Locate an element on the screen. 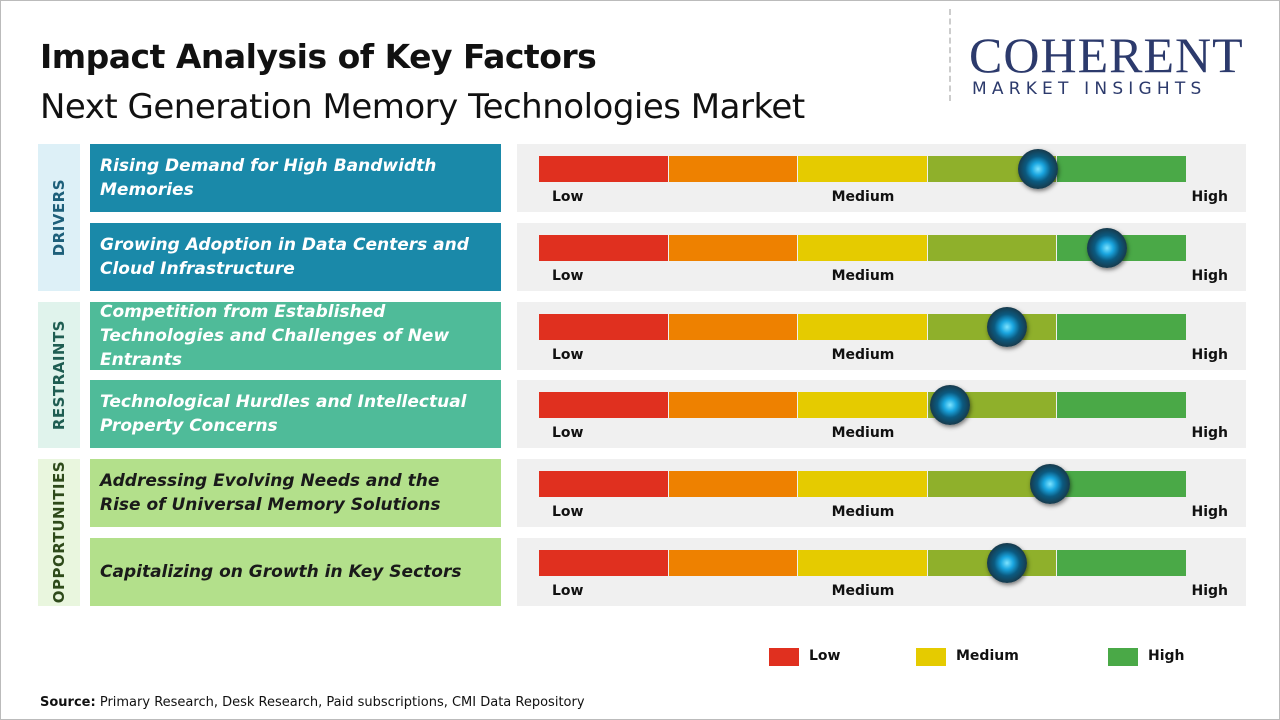 This screenshot has height=720, width=1280. group-box: DRIVERS is located at coordinates (59, 217).